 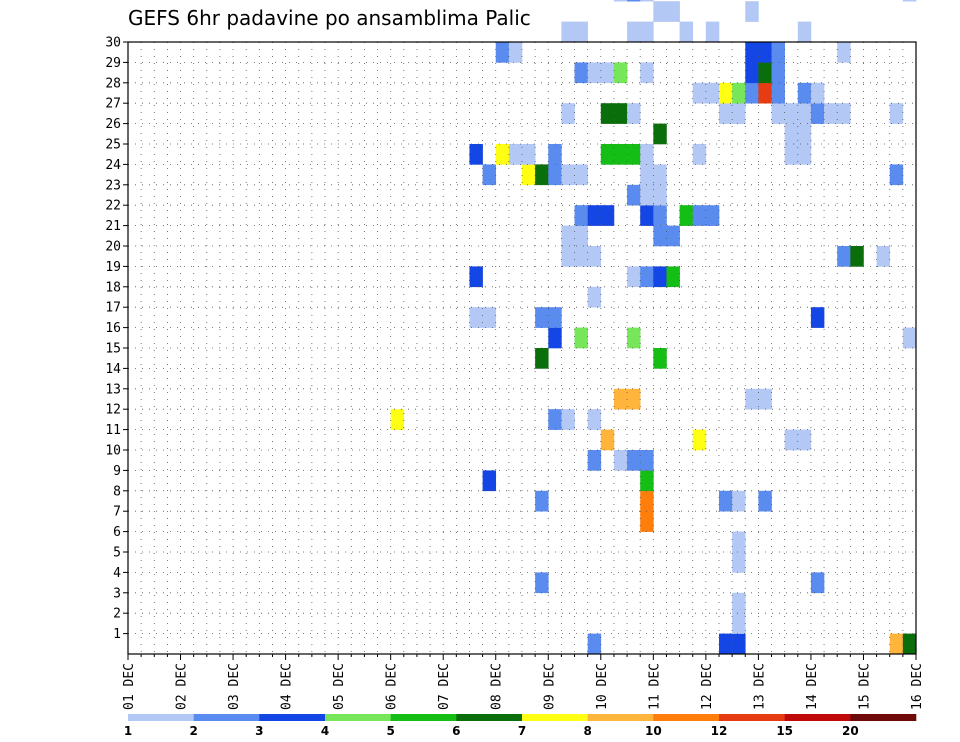 I want to click on y-tick-label: 17, so click(x=113, y=308).